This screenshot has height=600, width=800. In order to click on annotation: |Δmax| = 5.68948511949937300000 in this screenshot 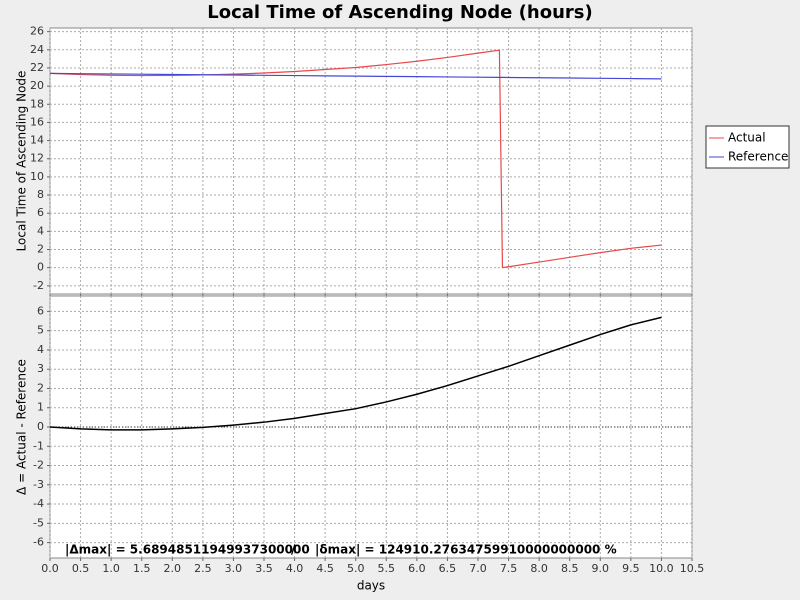, I will do `click(187, 550)`.